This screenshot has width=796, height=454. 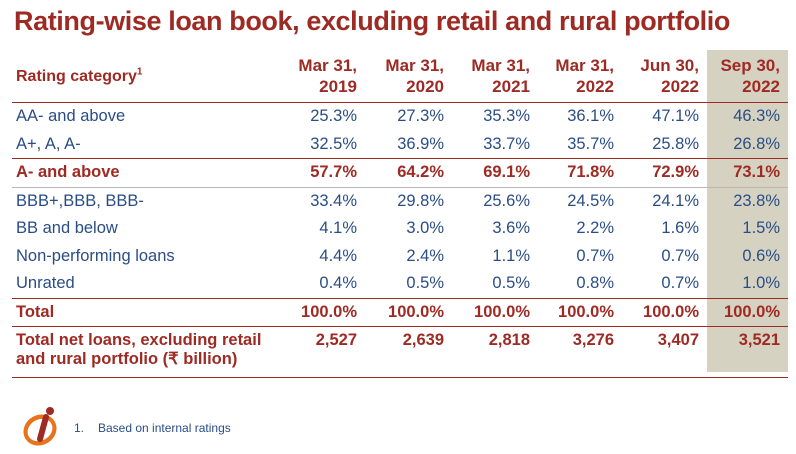 I want to click on table-cell: 2.4%, so click(x=425, y=255).